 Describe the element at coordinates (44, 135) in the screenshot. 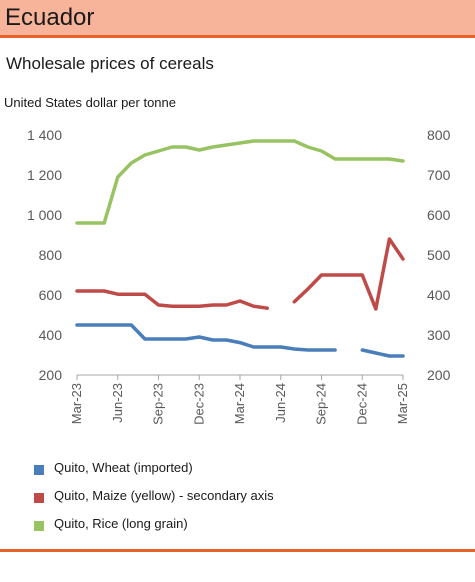

I see `y-tick-label: 1 400` at that location.